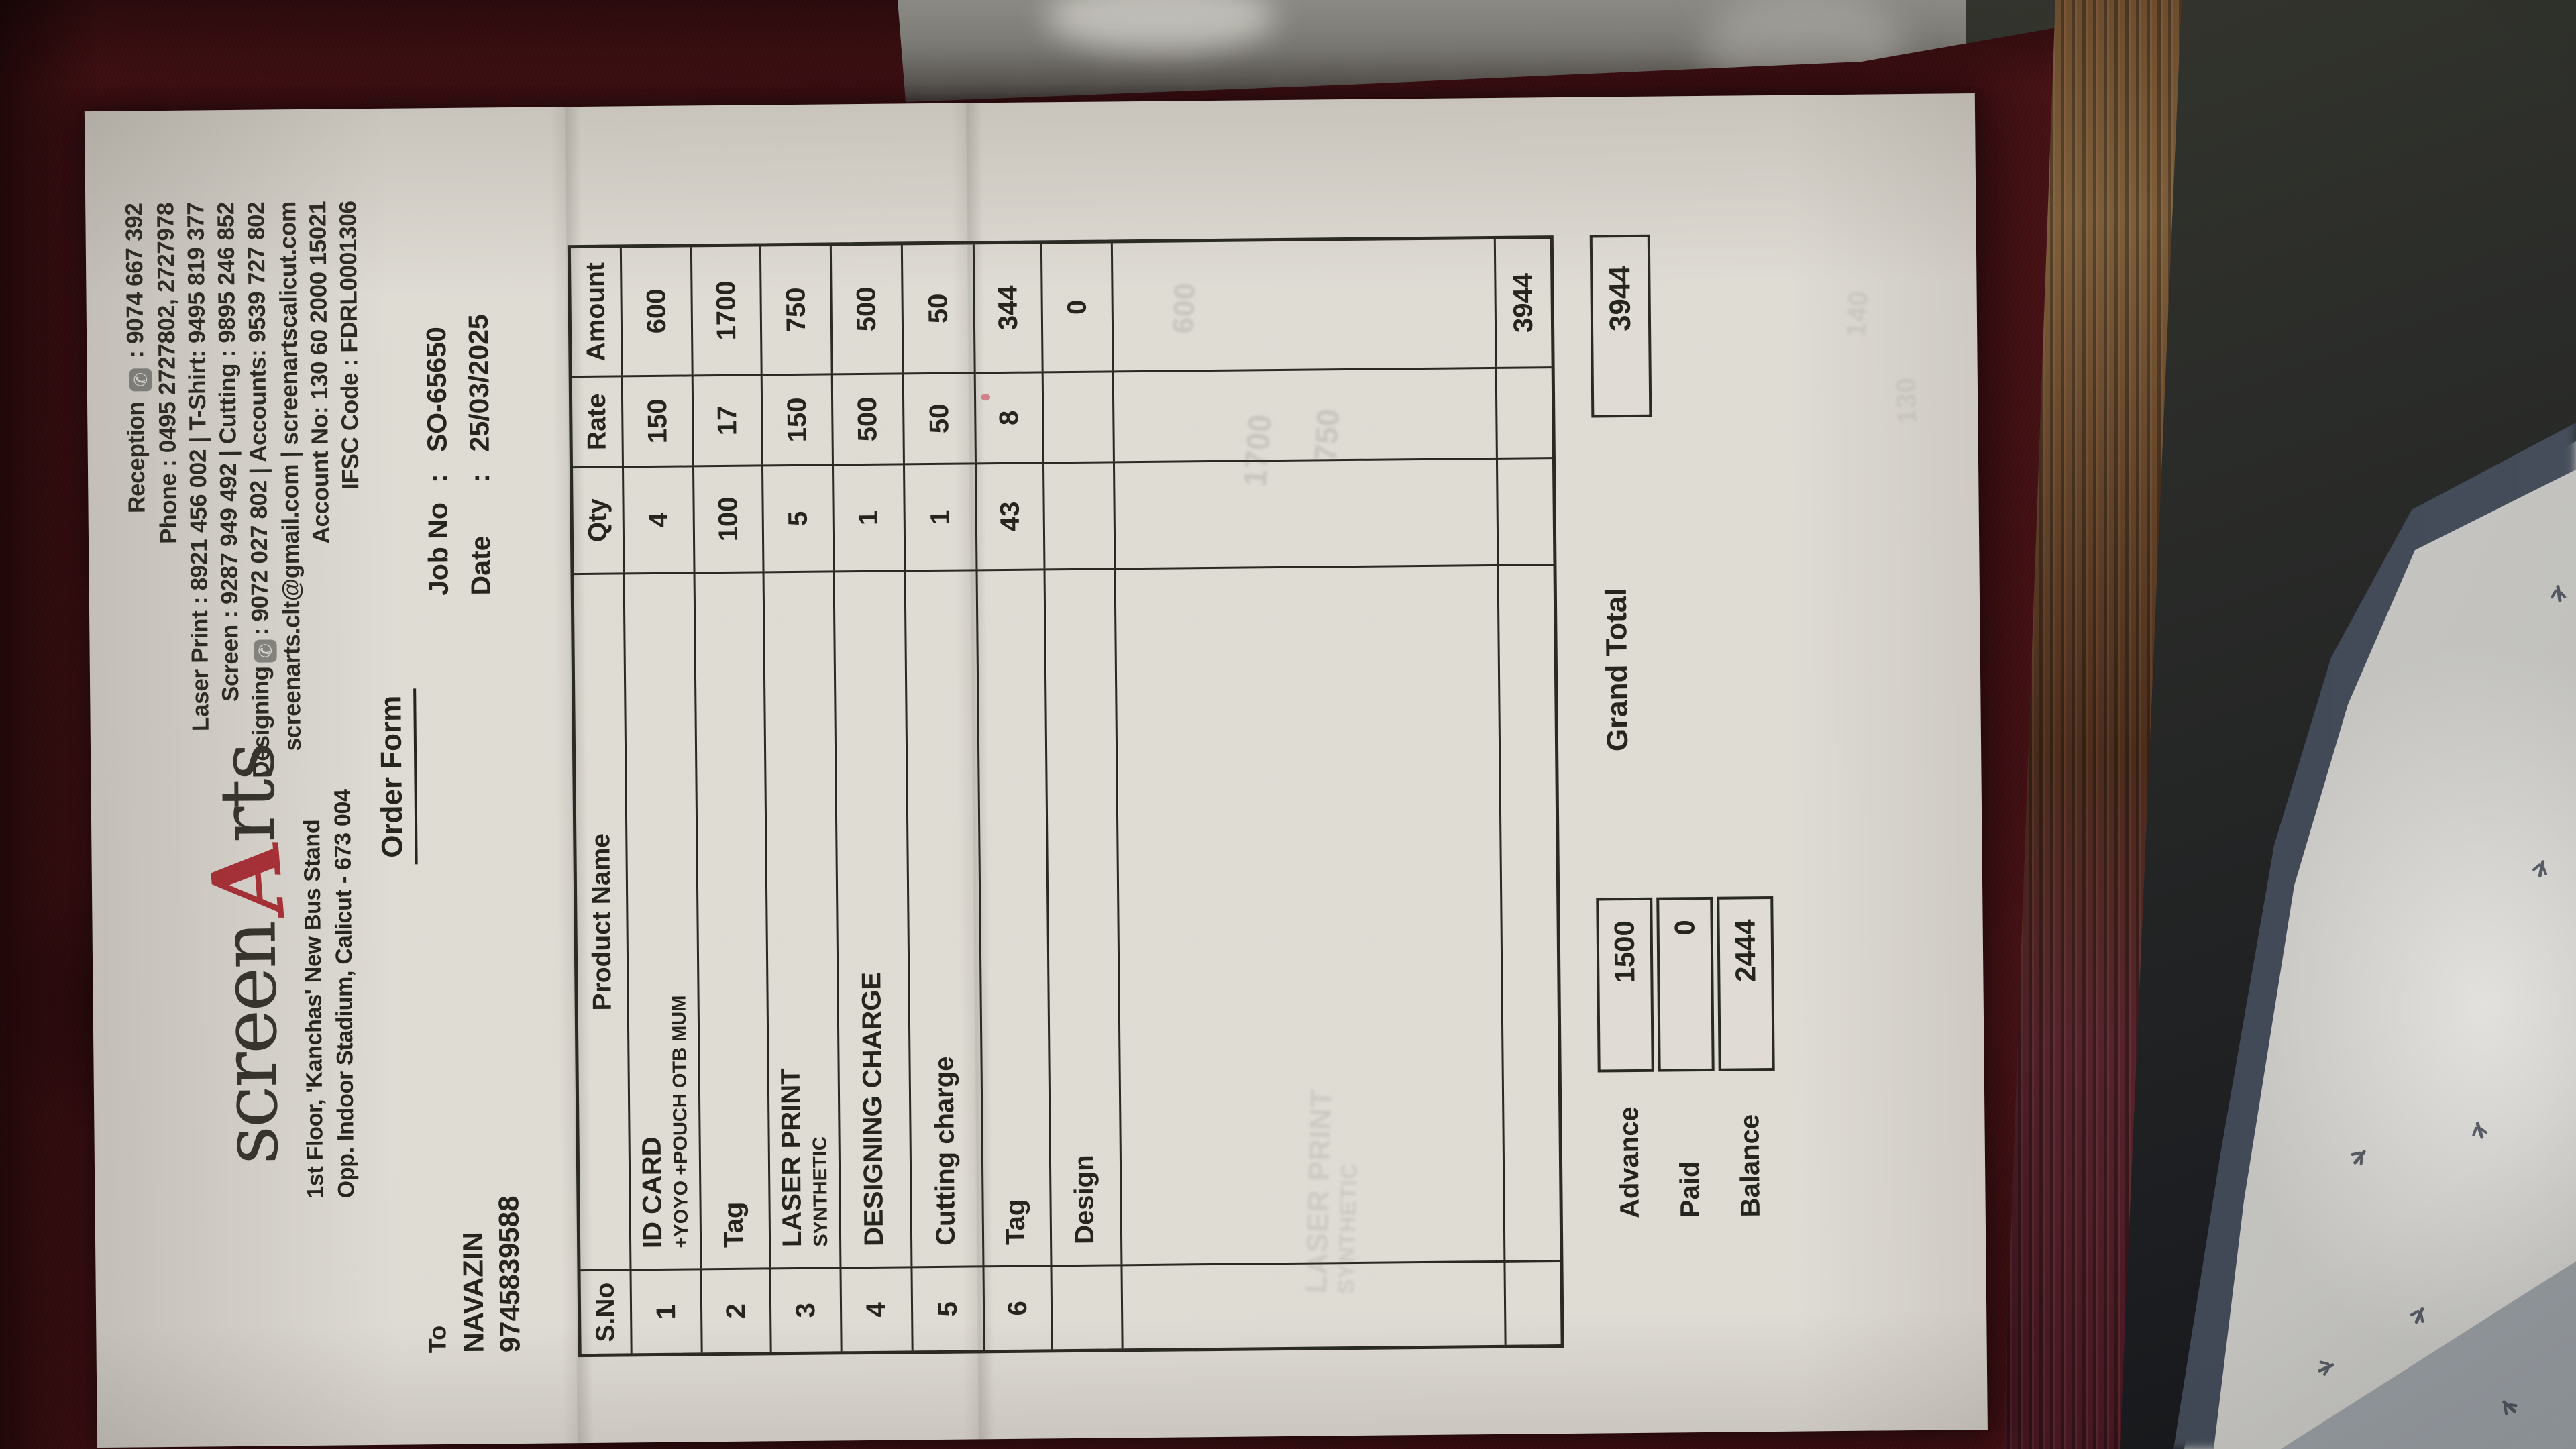  I want to click on cell-amount: 750, so click(797, 310).